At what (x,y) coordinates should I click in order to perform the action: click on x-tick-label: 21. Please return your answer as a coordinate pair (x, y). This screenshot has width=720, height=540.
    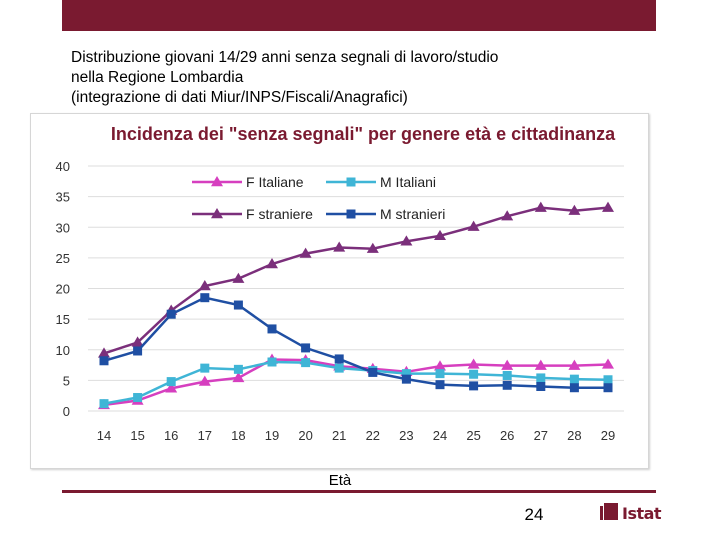
    Looking at the image, I should click on (339, 435).